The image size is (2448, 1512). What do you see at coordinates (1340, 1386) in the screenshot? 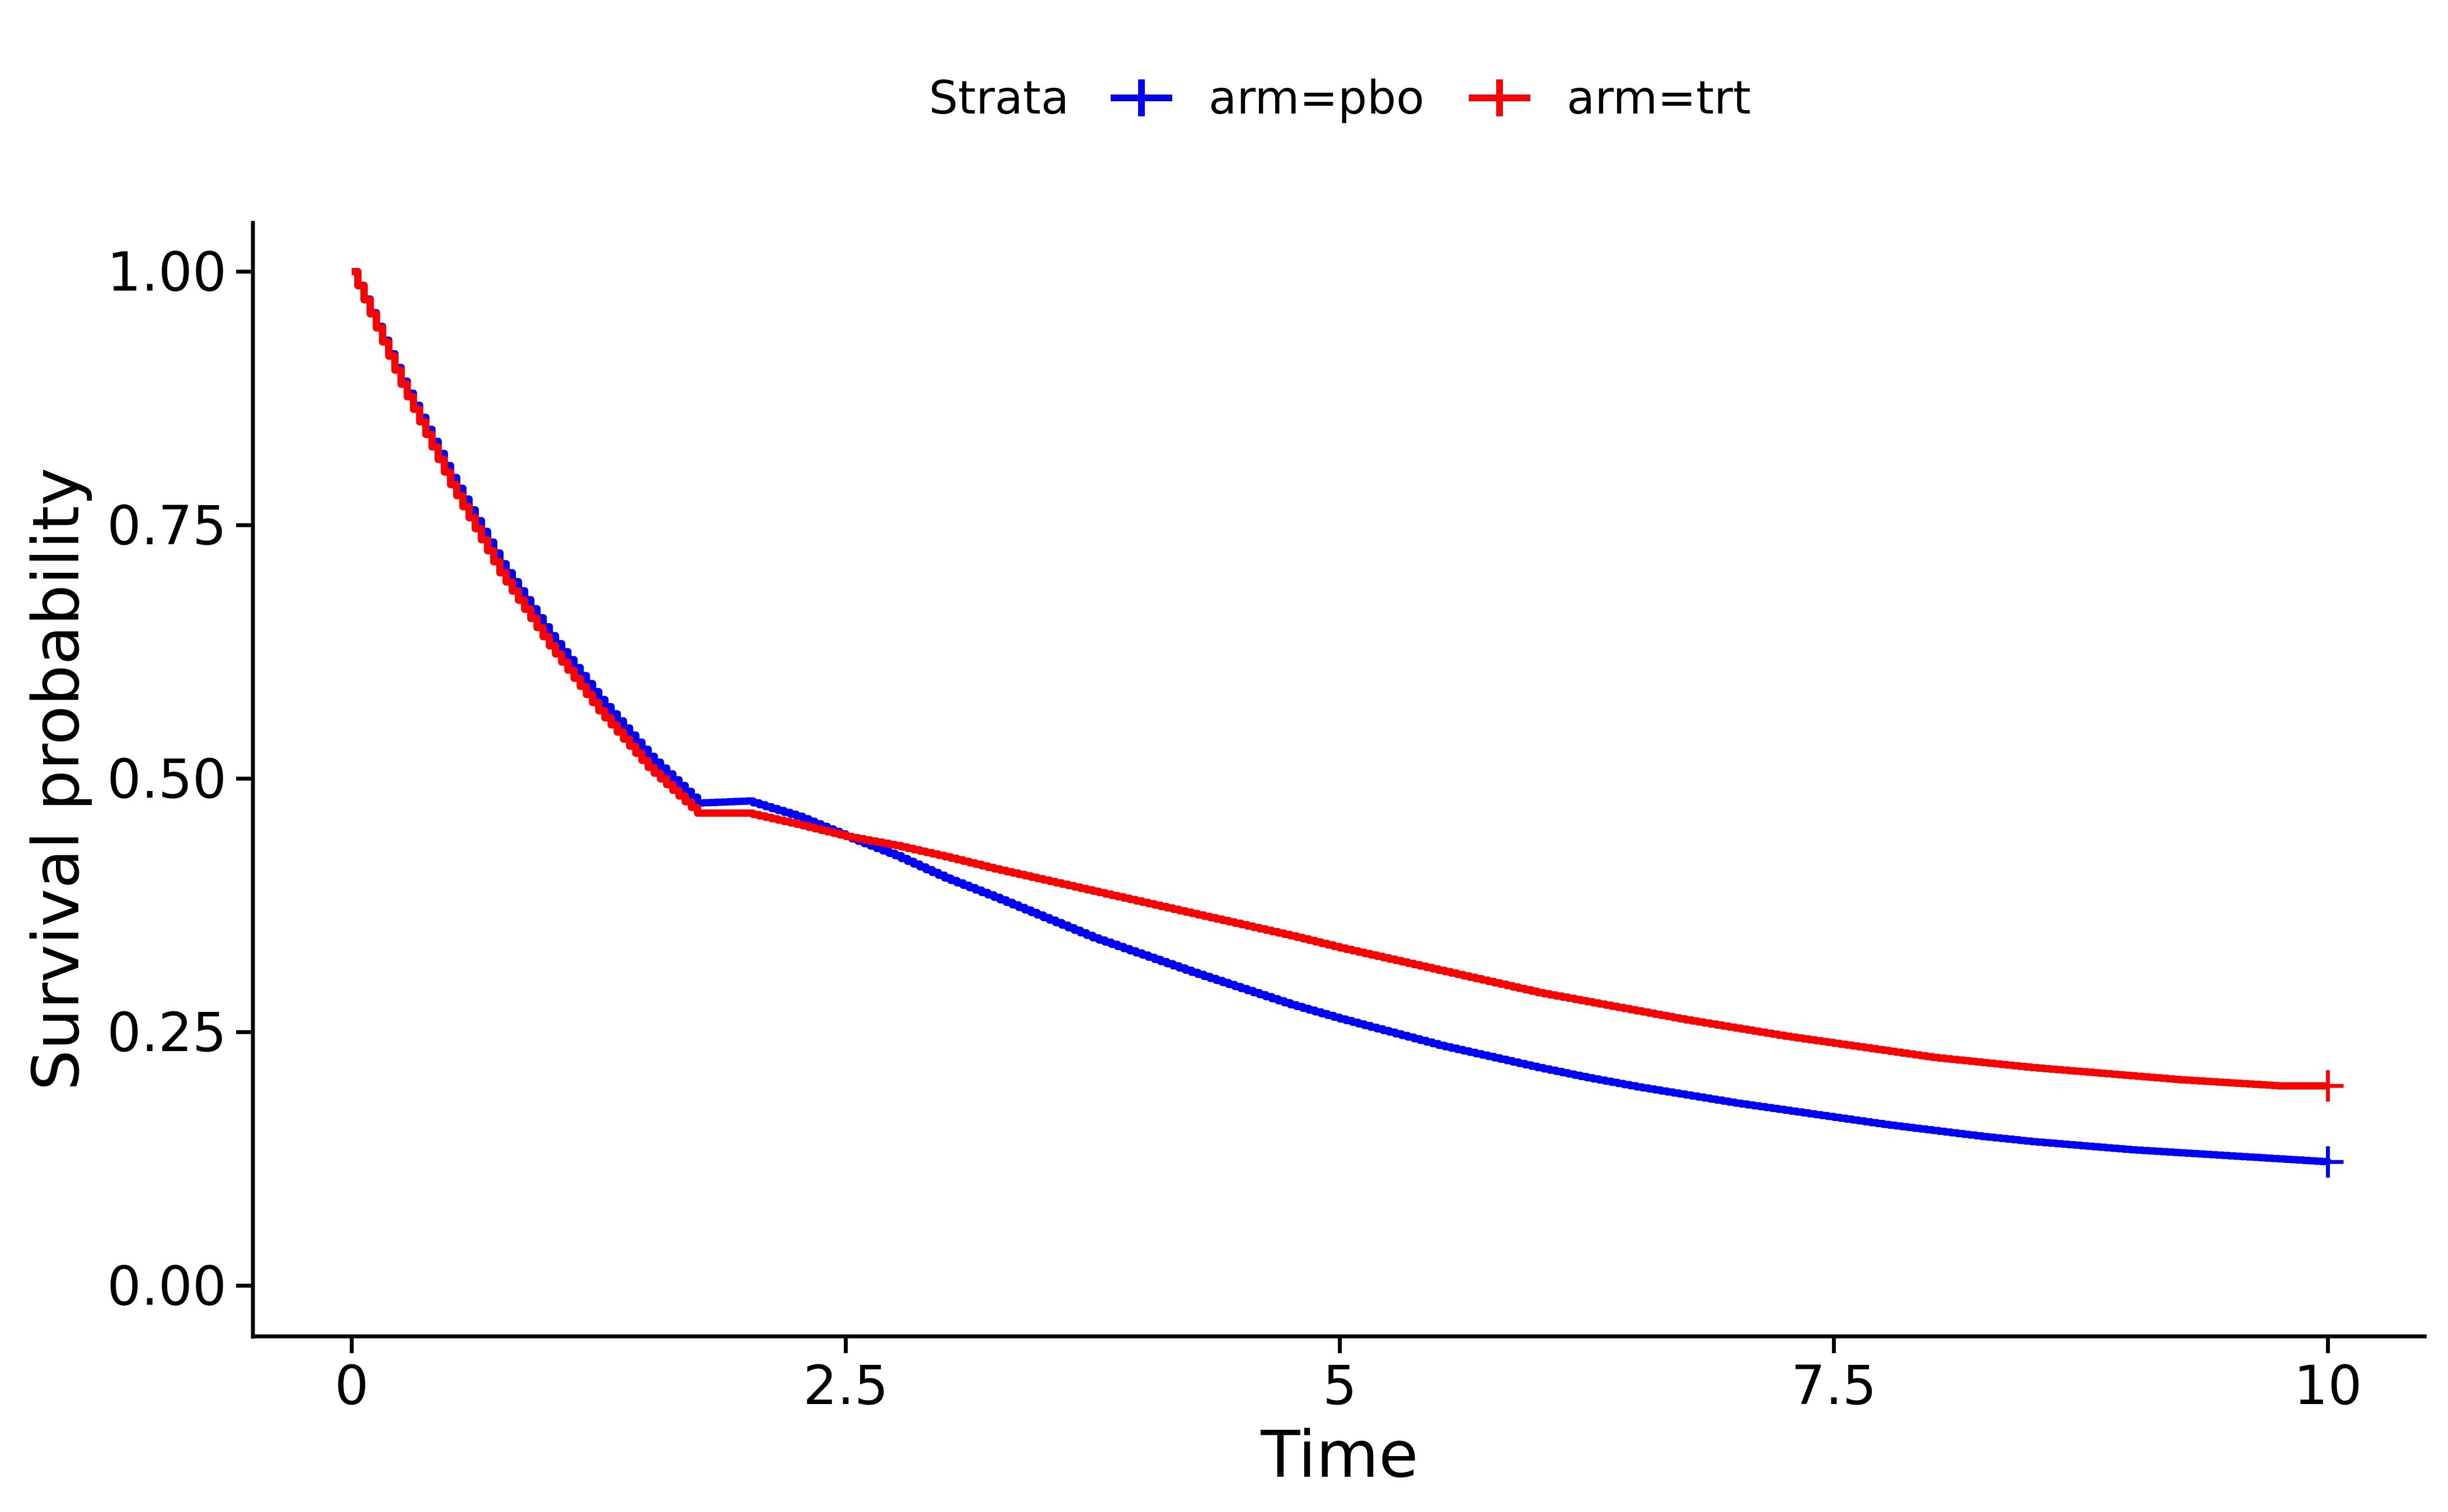
I see `x-tick-label: 5` at bounding box center [1340, 1386].